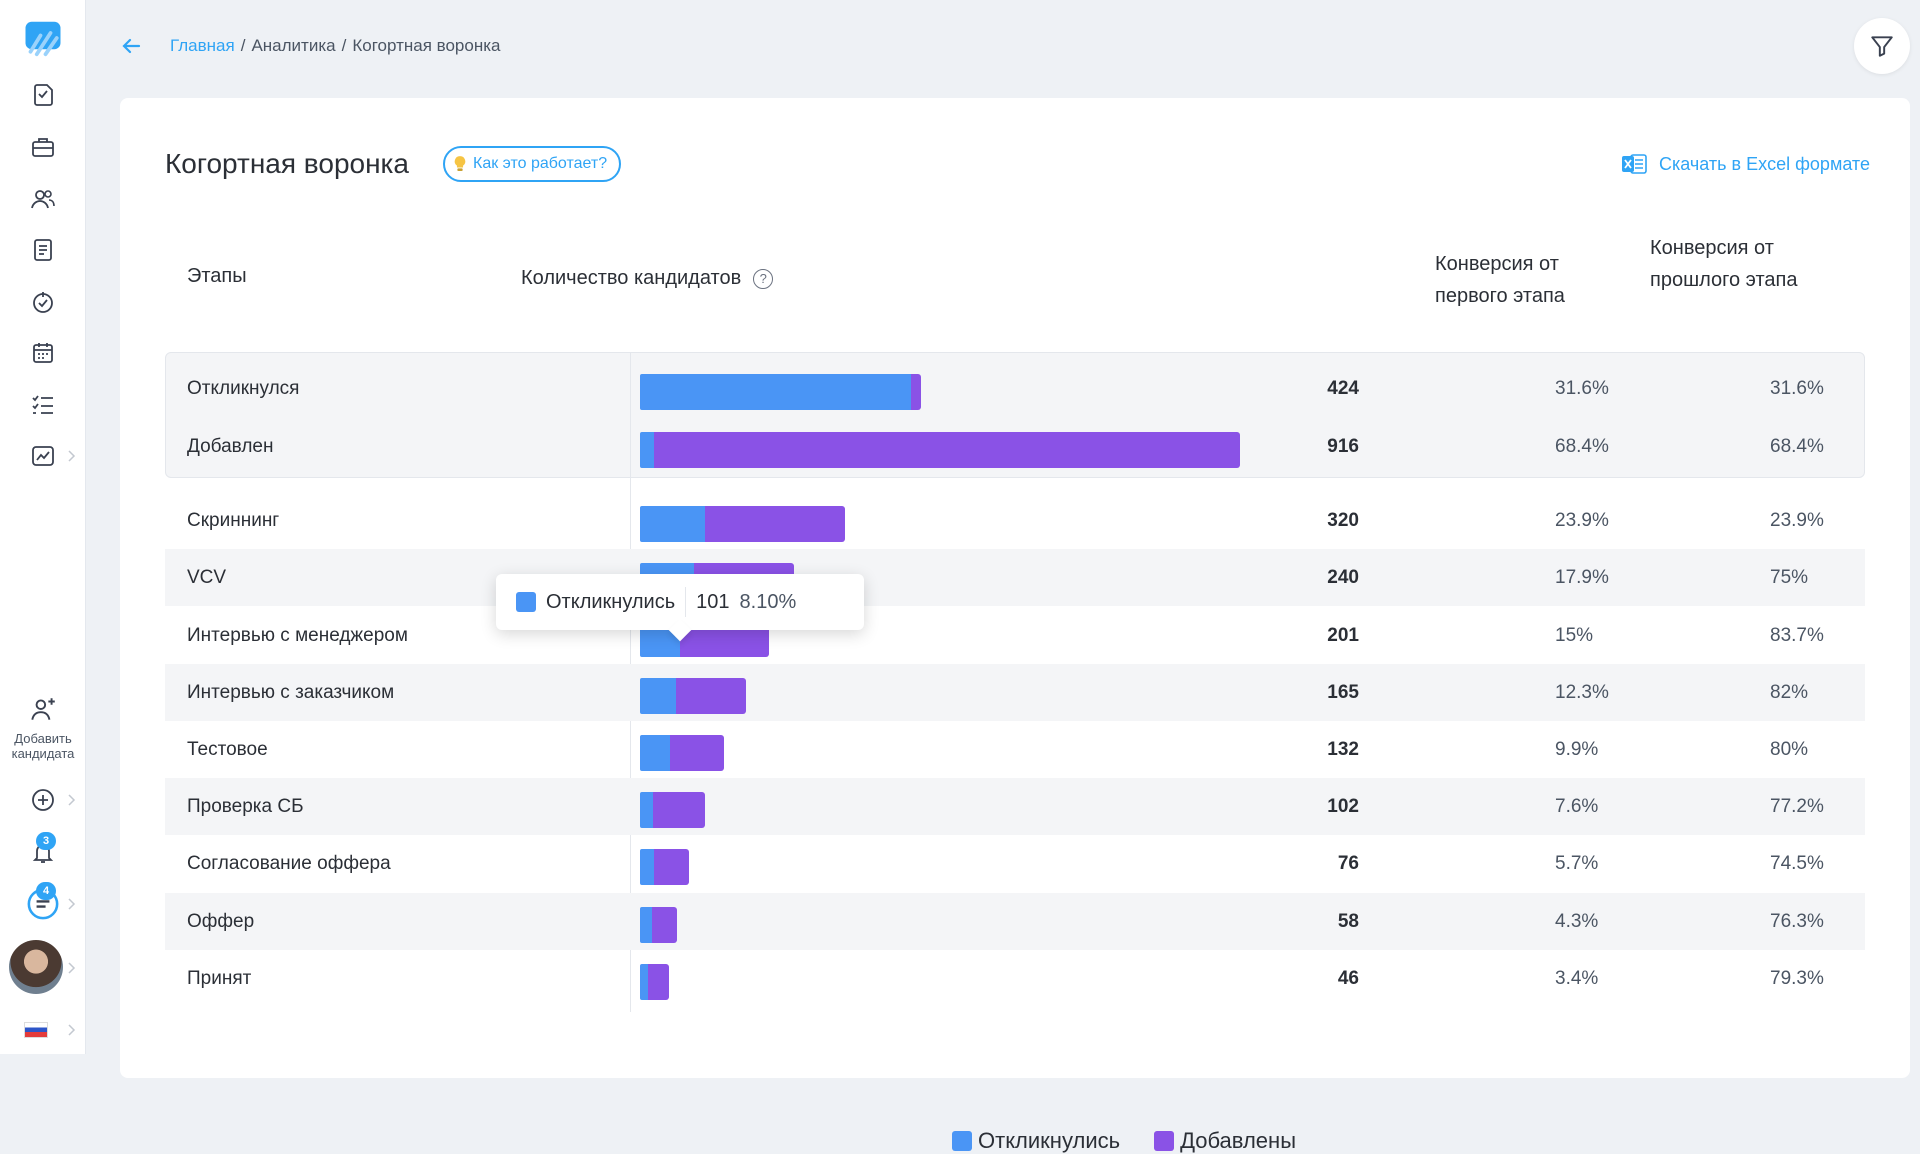  I want to click on tooltip-swatch, so click(526, 602).